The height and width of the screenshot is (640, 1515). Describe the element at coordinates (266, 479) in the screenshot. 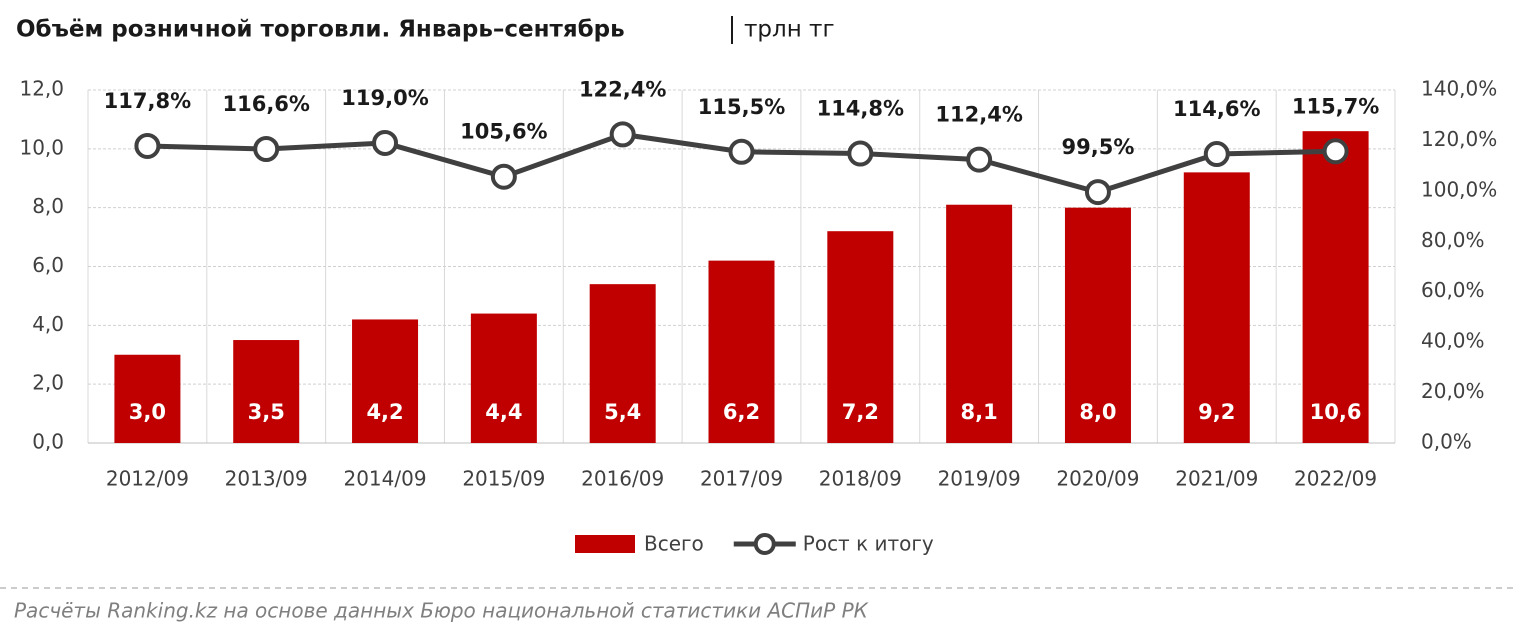

I see `x-tick-label: 2013/09` at that location.